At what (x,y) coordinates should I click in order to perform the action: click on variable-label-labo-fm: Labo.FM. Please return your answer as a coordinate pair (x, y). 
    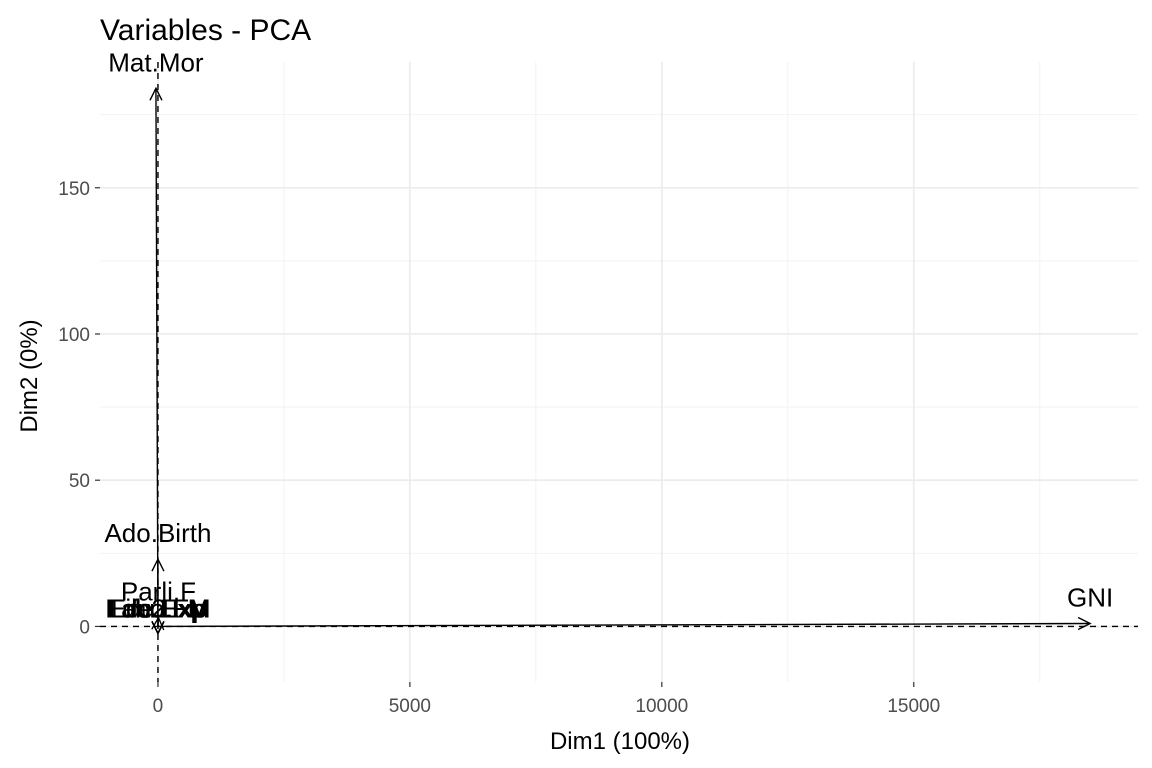
    Looking at the image, I should click on (158, 608).